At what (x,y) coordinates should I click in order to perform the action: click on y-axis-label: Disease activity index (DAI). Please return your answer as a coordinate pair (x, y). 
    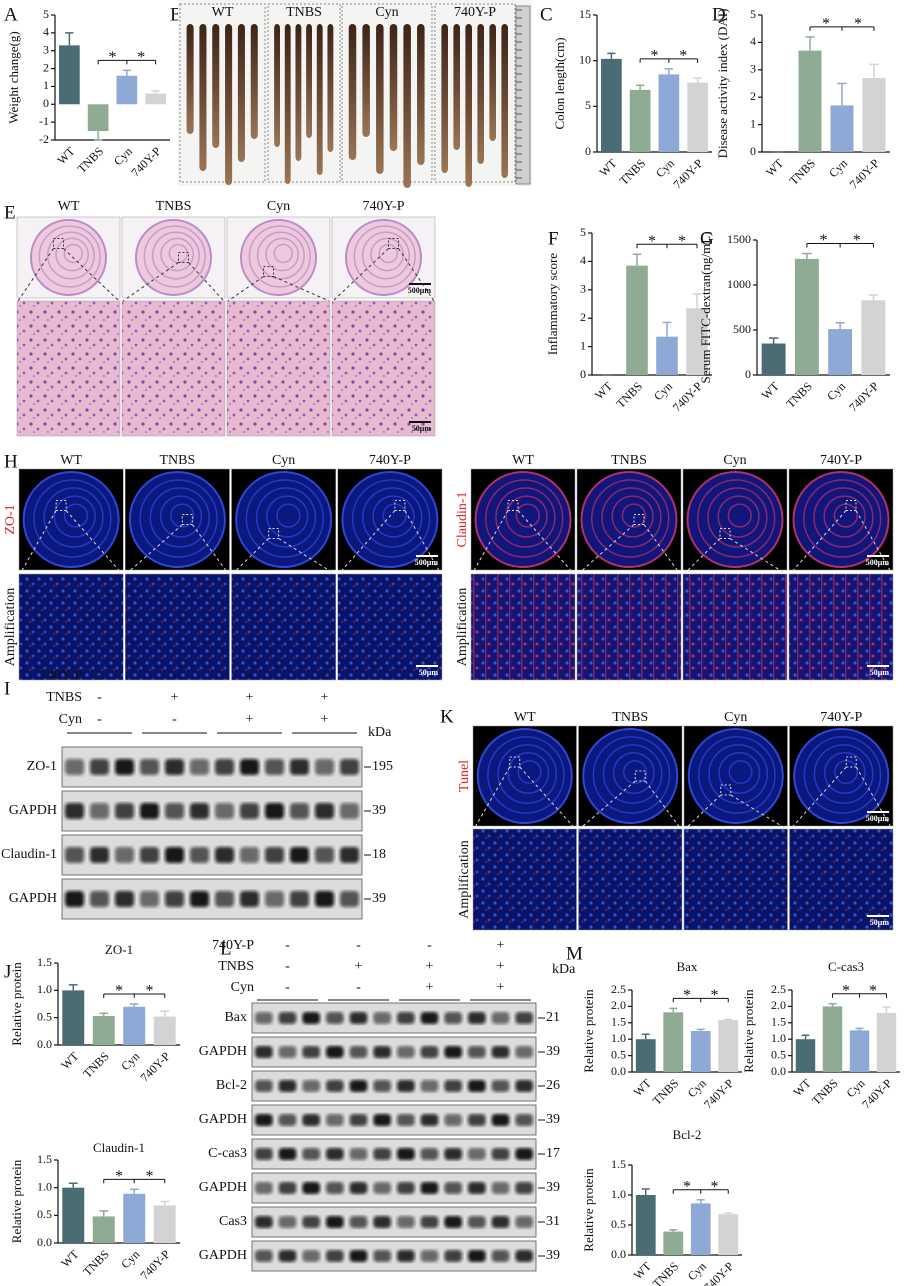
    Looking at the image, I should click on (722, 84).